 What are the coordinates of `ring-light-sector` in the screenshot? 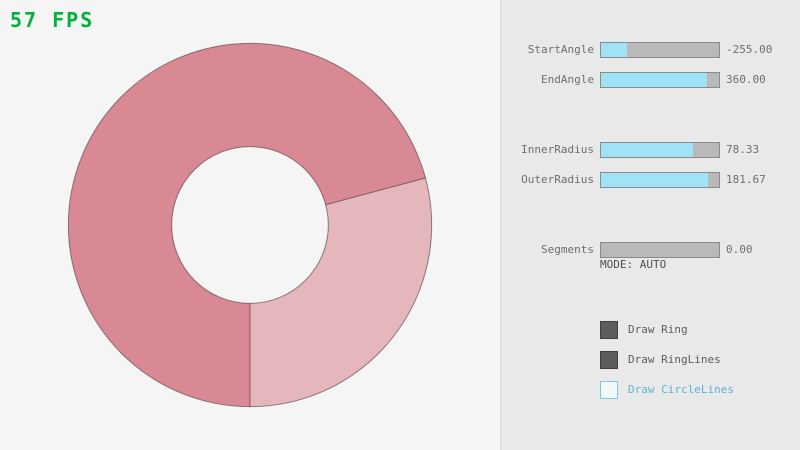 It's located at (341, 292).